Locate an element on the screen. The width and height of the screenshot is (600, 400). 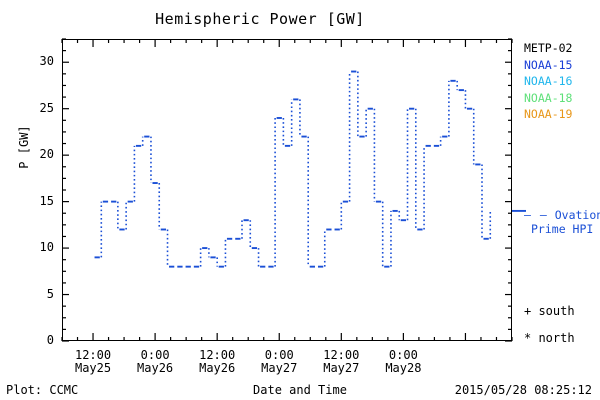
x-axis-tick-1: 0:00 May26 is located at coordinates (155, 362).